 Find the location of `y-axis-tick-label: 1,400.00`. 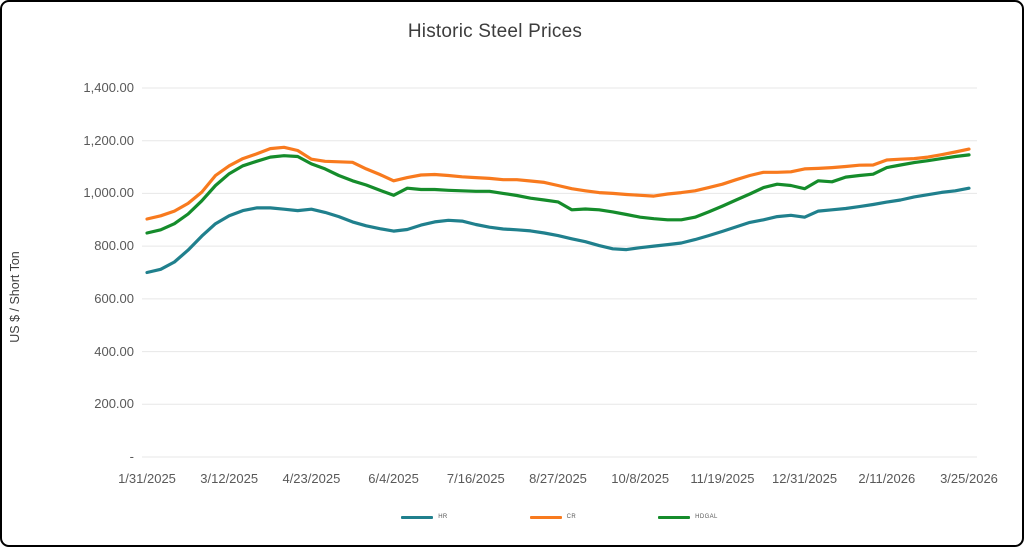

y-axis-tick-label: 1,400.00 is located at coordinates (108, 87).